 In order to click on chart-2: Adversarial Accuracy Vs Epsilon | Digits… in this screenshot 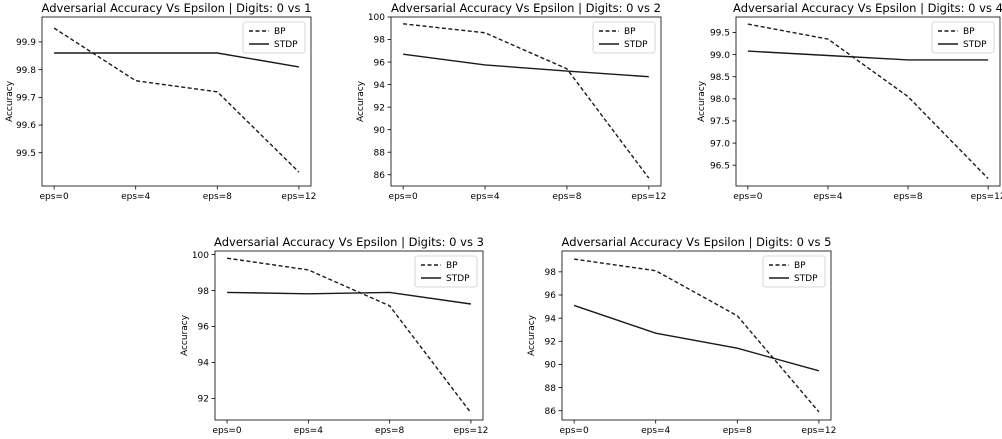, I will do `click(511, 101)`.